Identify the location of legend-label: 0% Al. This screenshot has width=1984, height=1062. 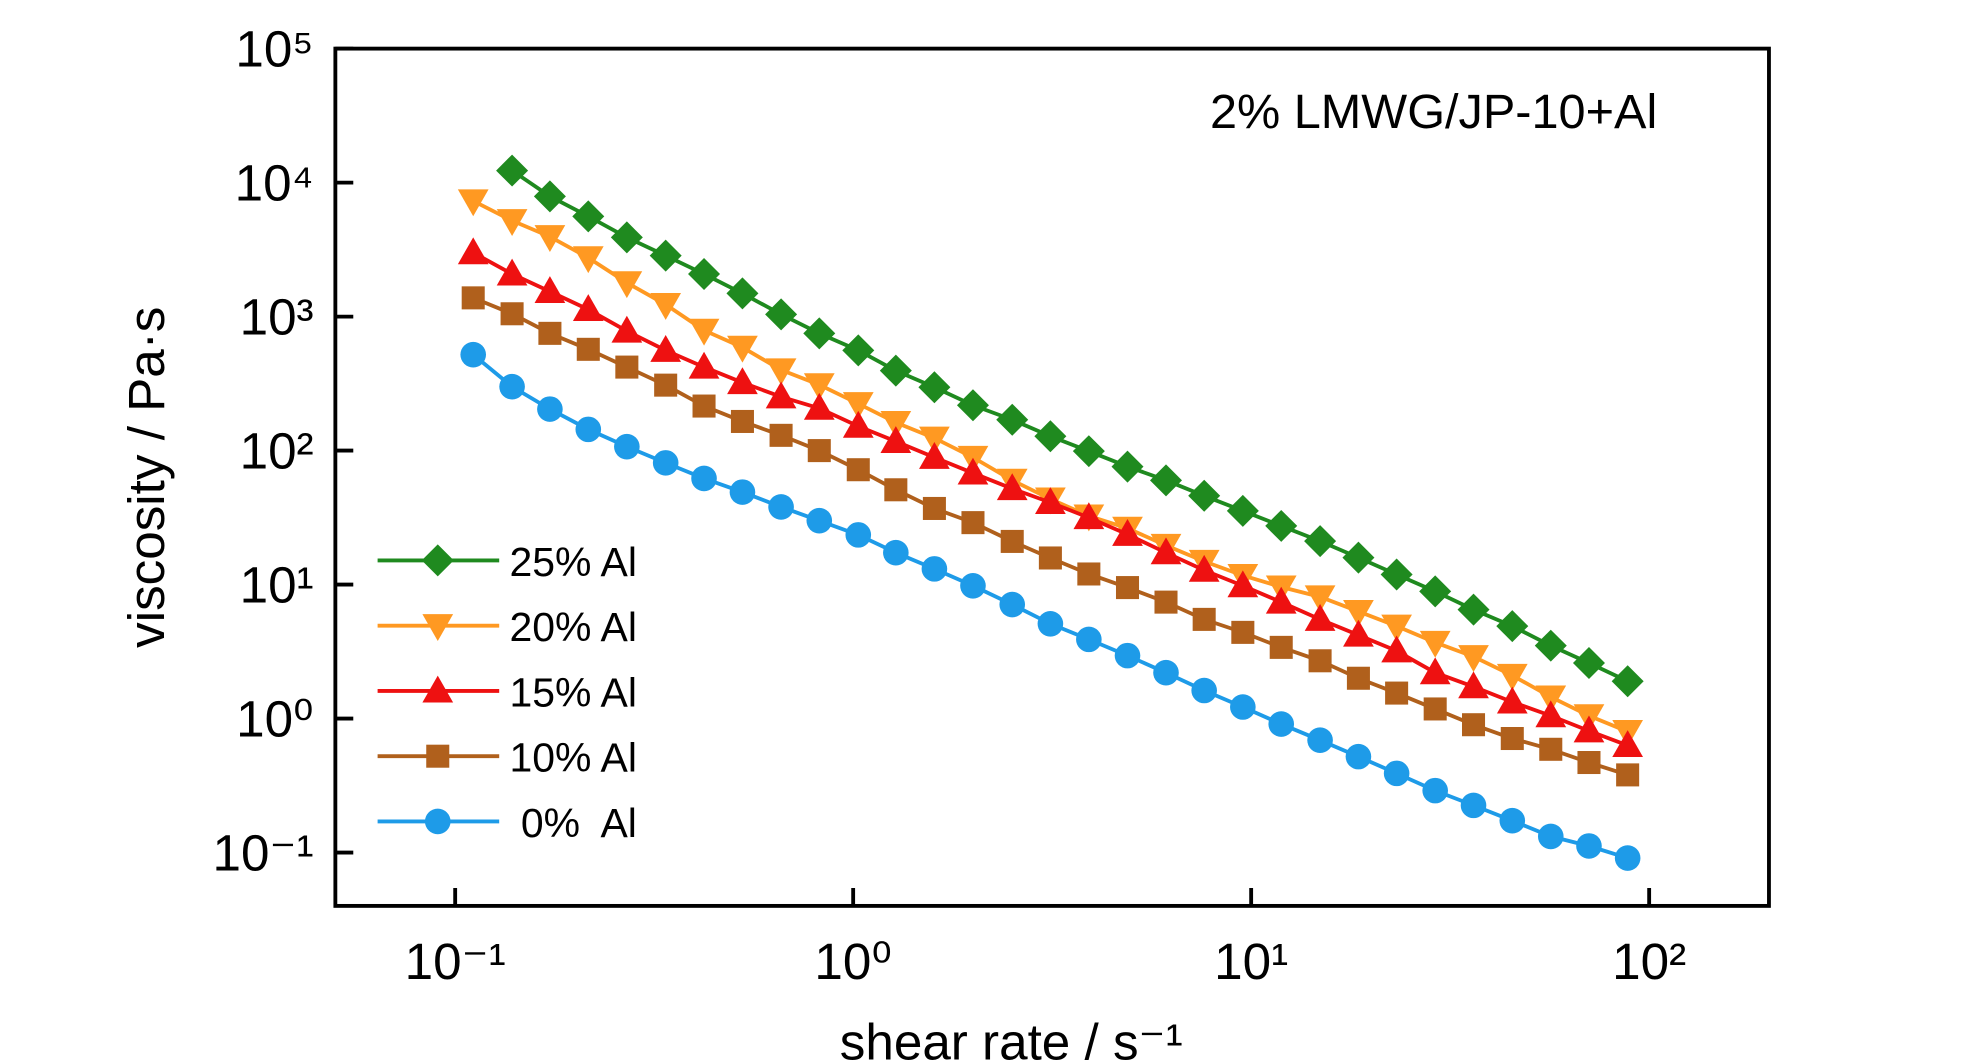
(572, 823).